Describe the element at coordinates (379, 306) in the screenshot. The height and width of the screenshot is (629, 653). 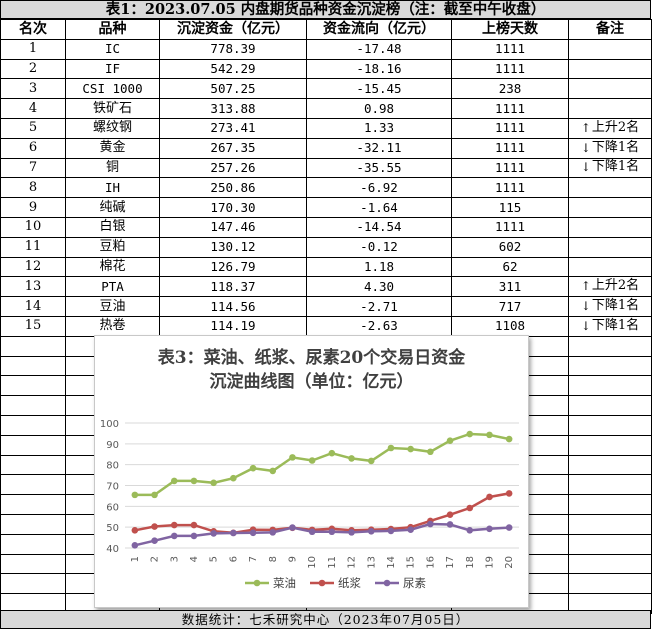
I see `cell-flow: -2.71` at that location.